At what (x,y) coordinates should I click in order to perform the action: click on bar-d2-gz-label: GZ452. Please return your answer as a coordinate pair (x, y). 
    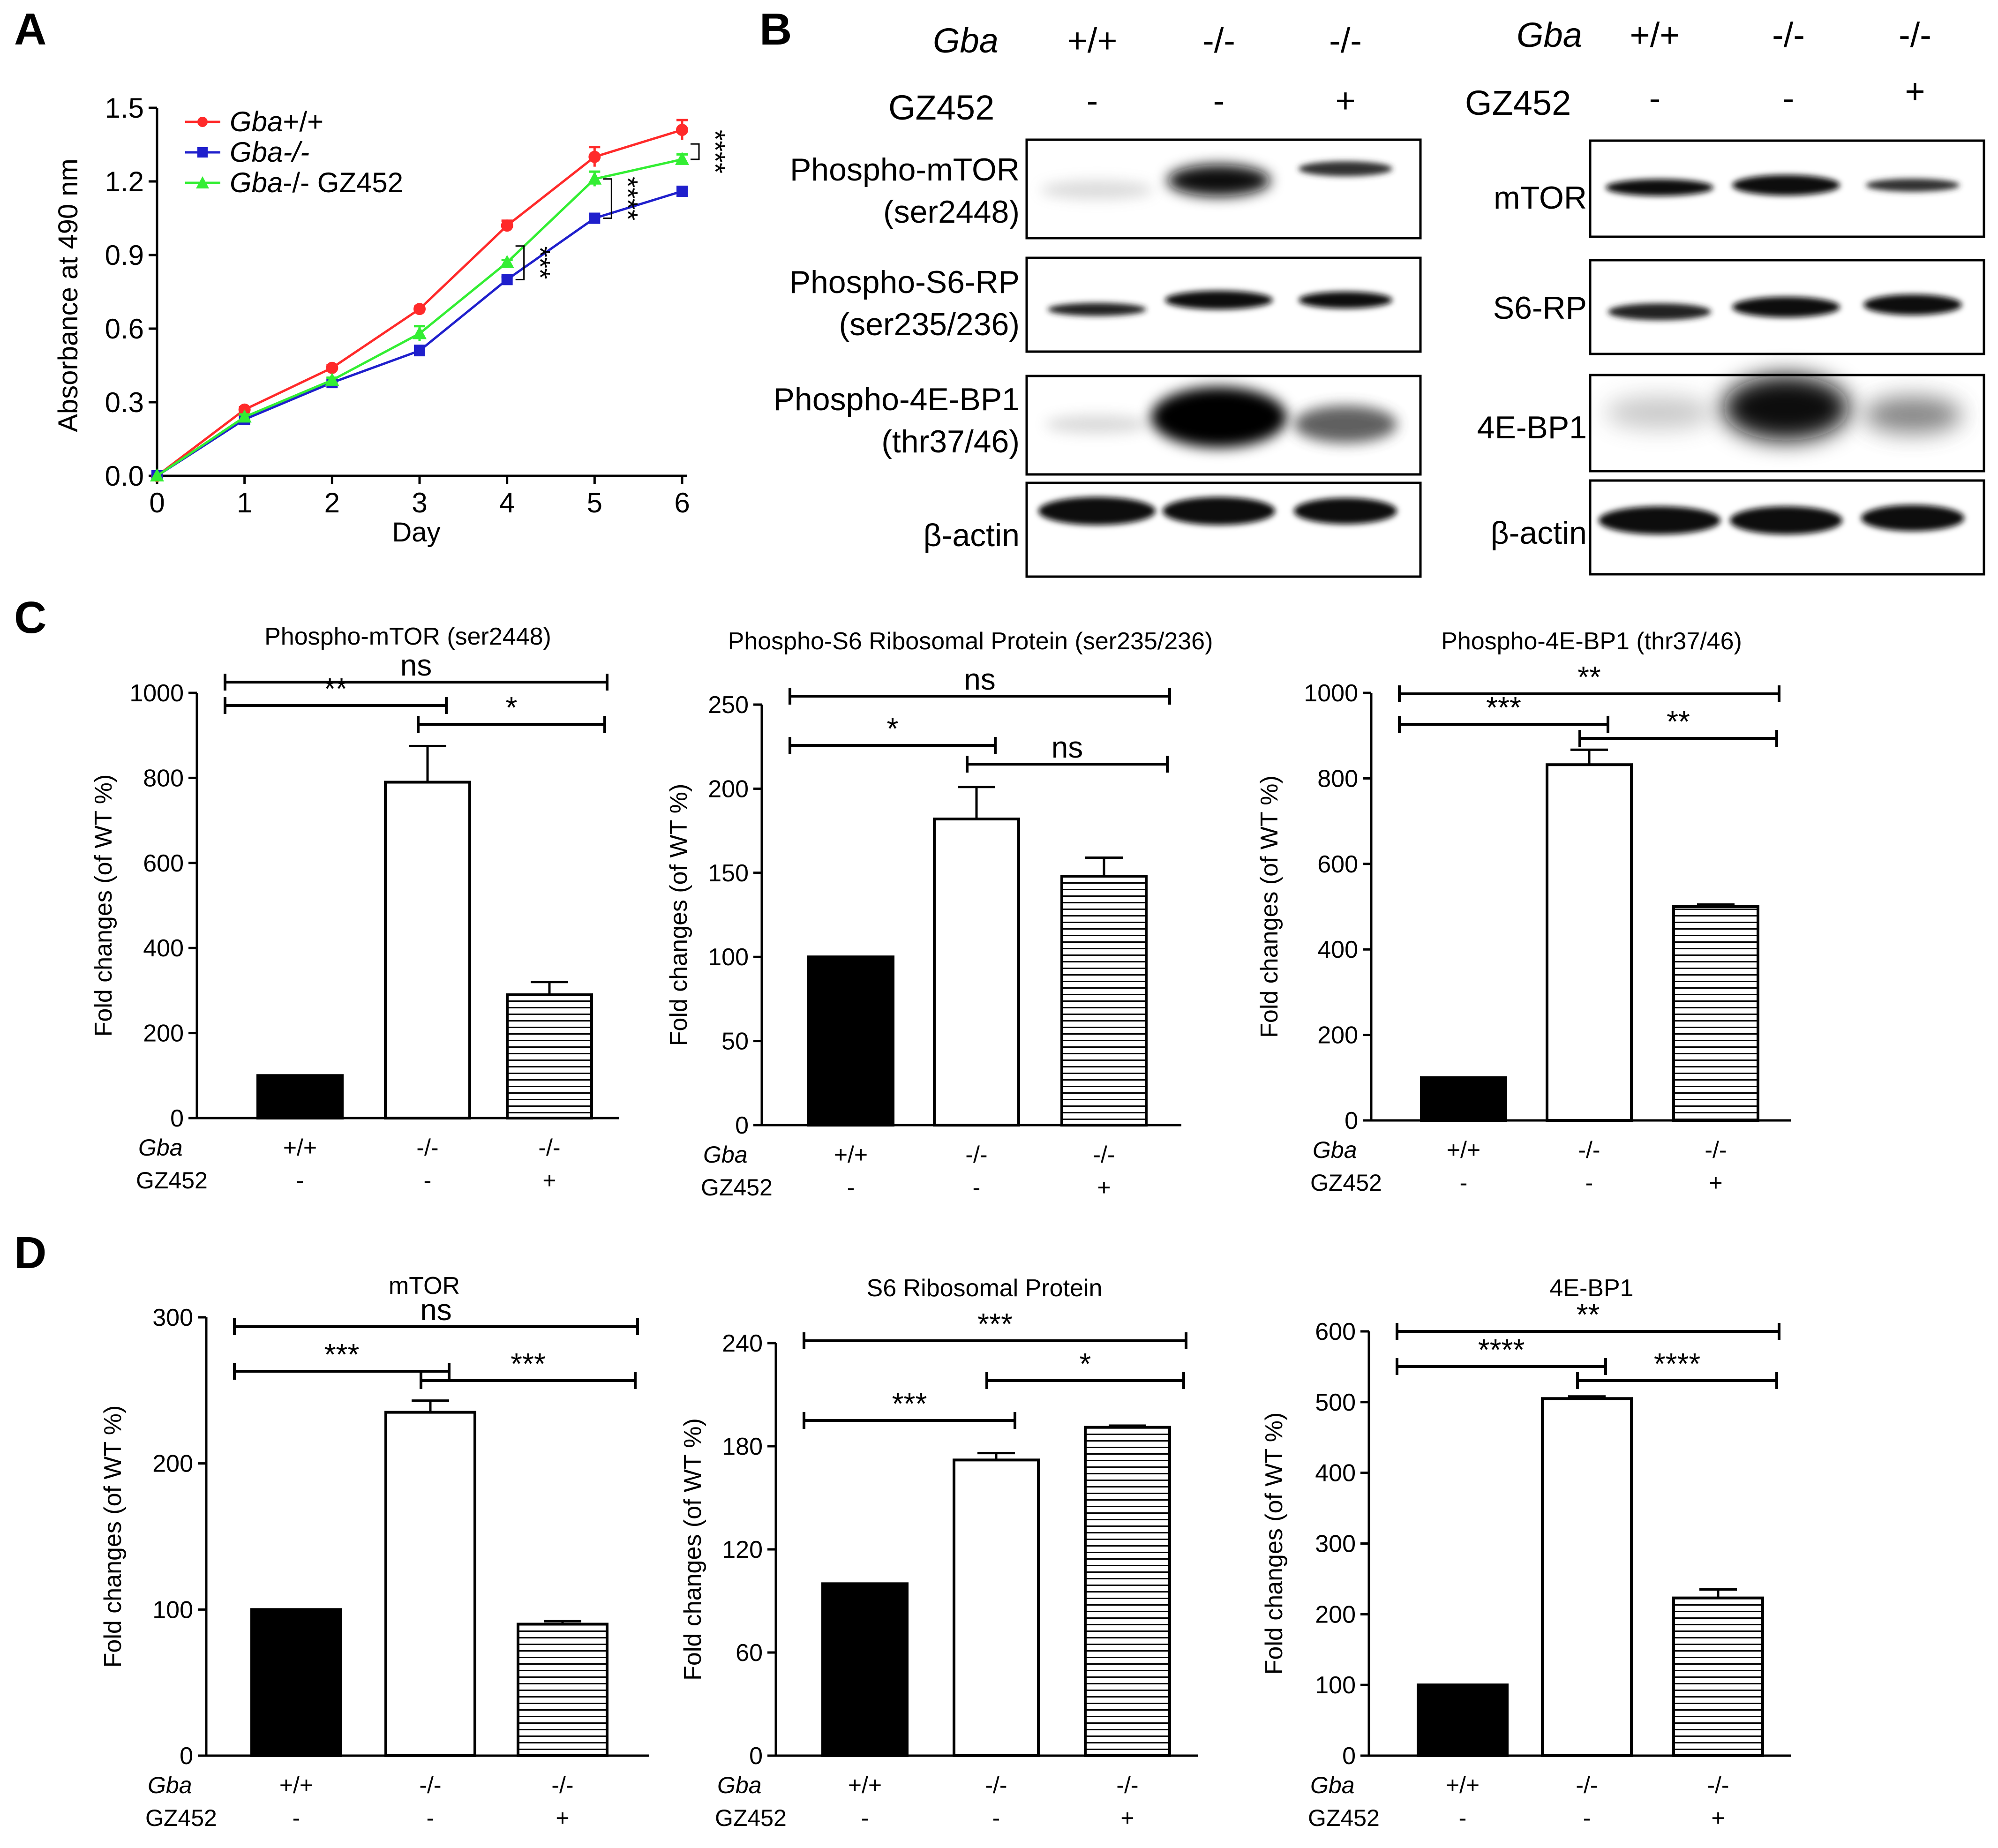
    Looking at the image, I should click on (751, 1818).